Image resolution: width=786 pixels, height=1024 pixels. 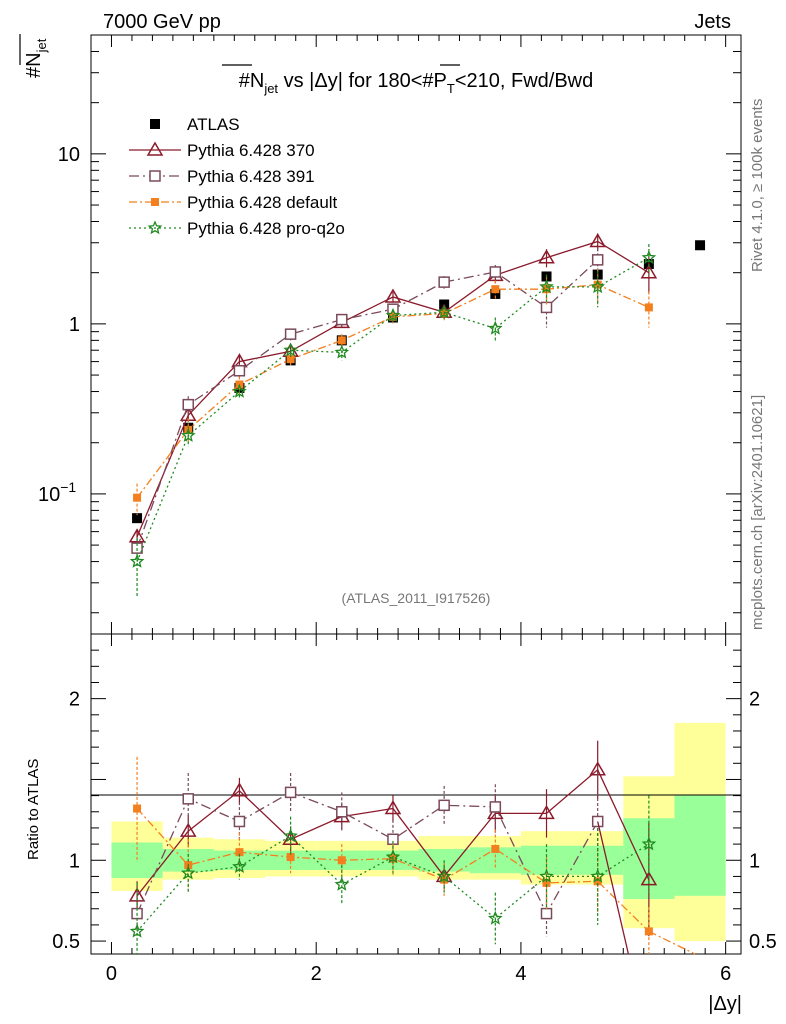 I want to click on analysis-id-label: (ATLAS_2011_I917526), so click(x=416, y=598).